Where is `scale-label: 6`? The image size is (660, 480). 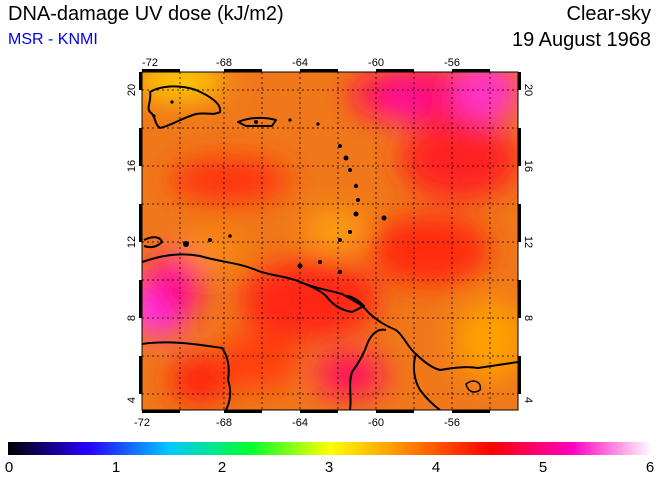 scale-label: 6 is located at coordinates (650, 467).